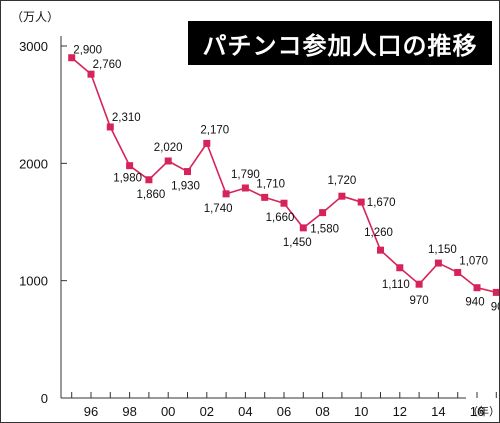 The image size is (500, 423). What do you see at coordinates (218, 209) in the screenshot?
I see `data-label: 1,740` at bounding box center [218, 209].